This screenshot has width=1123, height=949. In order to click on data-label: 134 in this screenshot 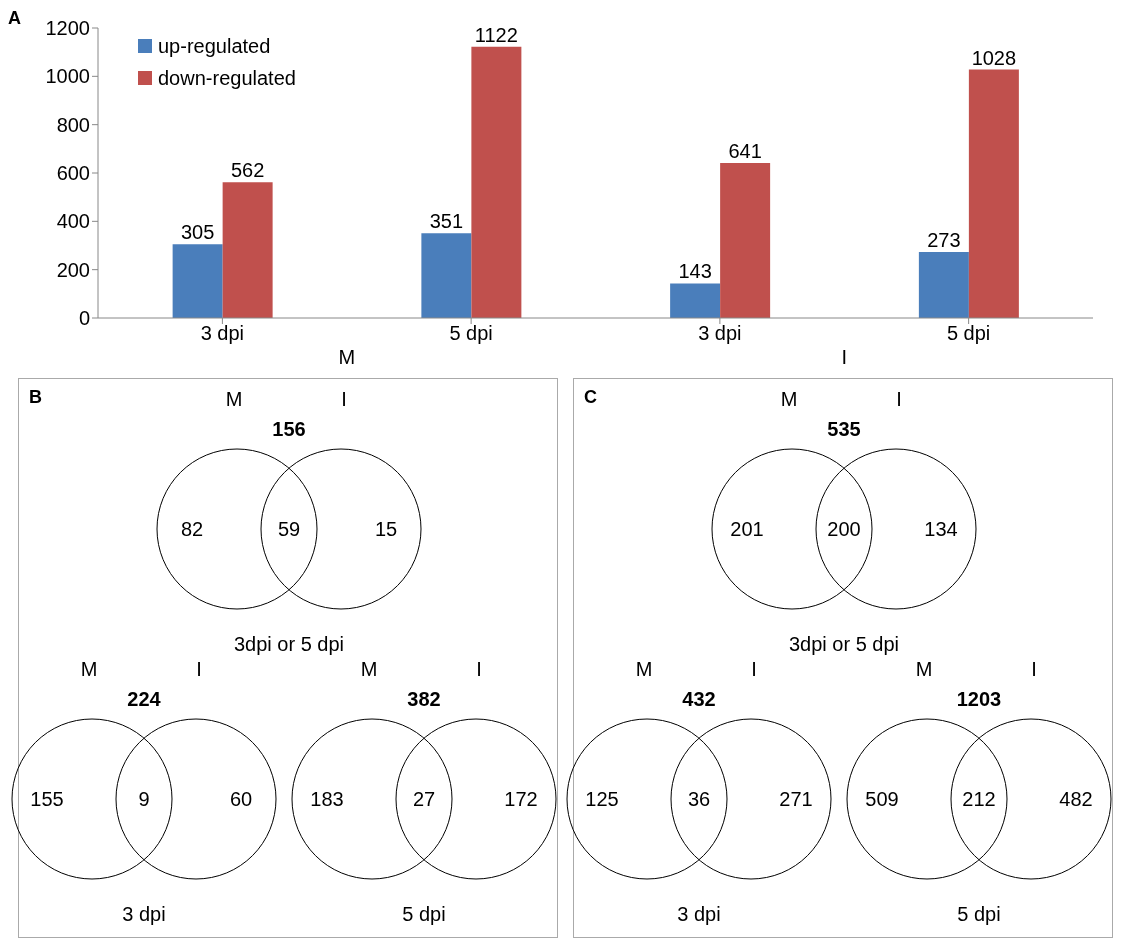, I will do `click(941, 529)`.